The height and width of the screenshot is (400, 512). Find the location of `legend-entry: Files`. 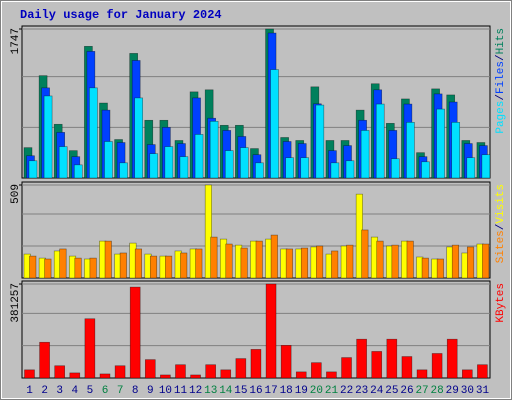

legend-entry: Files is located at coordinates (501, 77).